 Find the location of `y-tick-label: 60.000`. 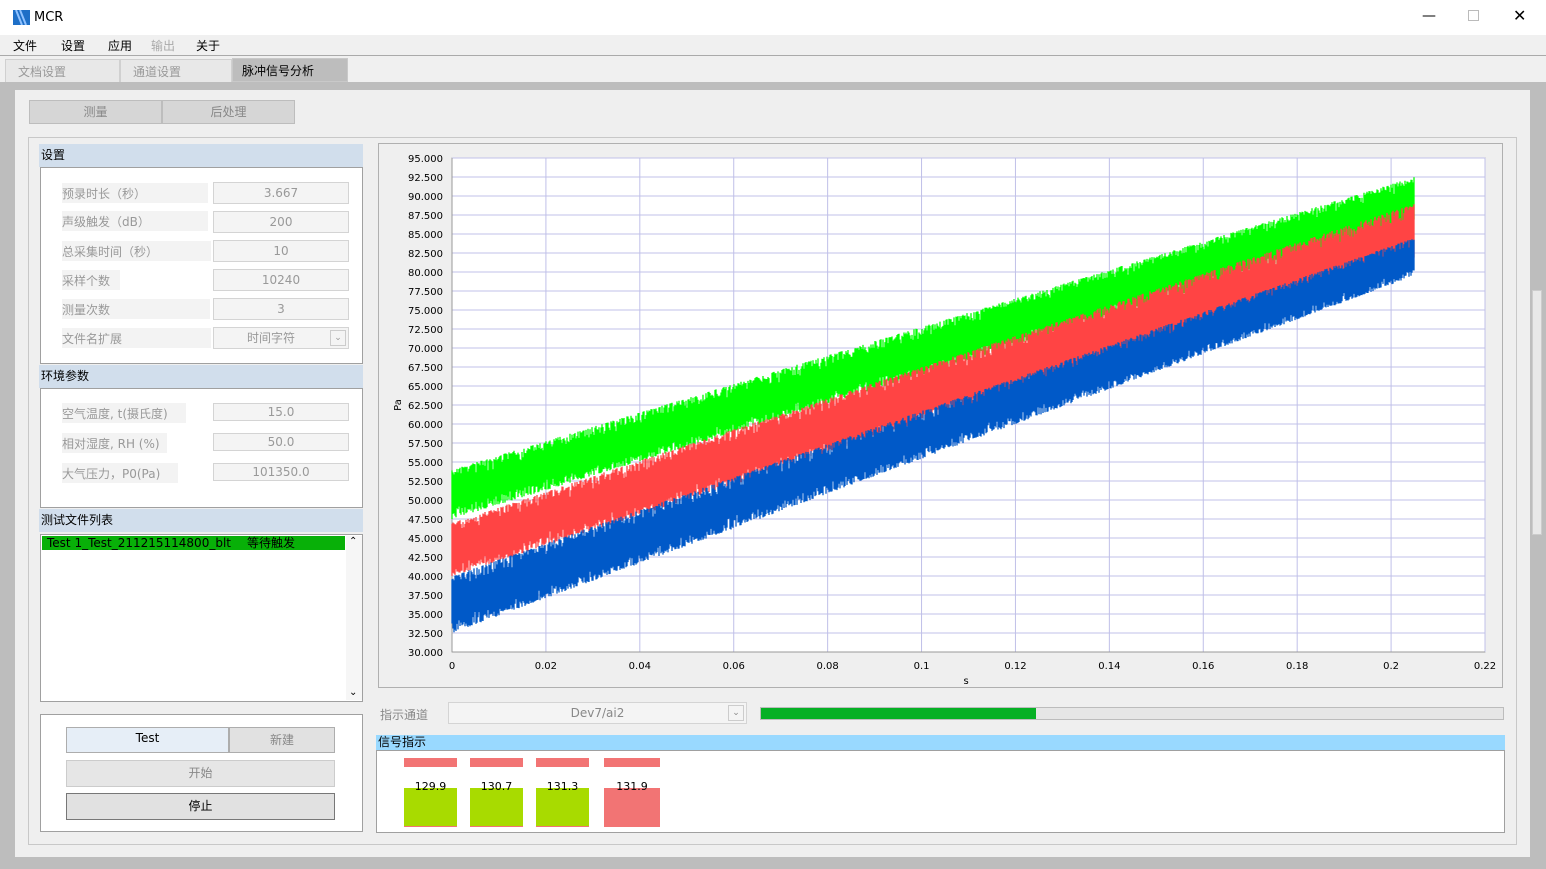

y-tick-label: 60.000 is located at coordinates (425, 425).